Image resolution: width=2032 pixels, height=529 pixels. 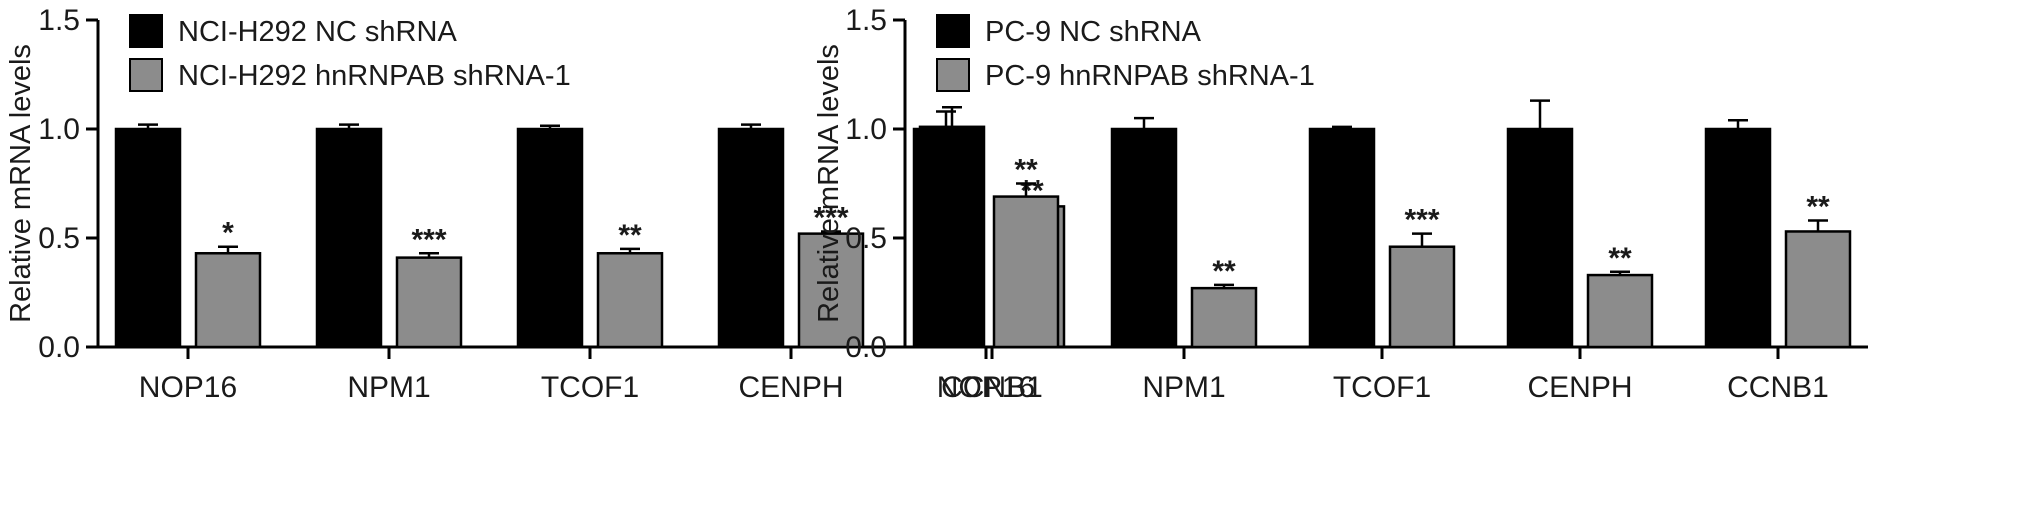 What do you see at coordinates (228, 233) in the screenshot?
I see `significance-label: *` at bounding box center [228, 233].